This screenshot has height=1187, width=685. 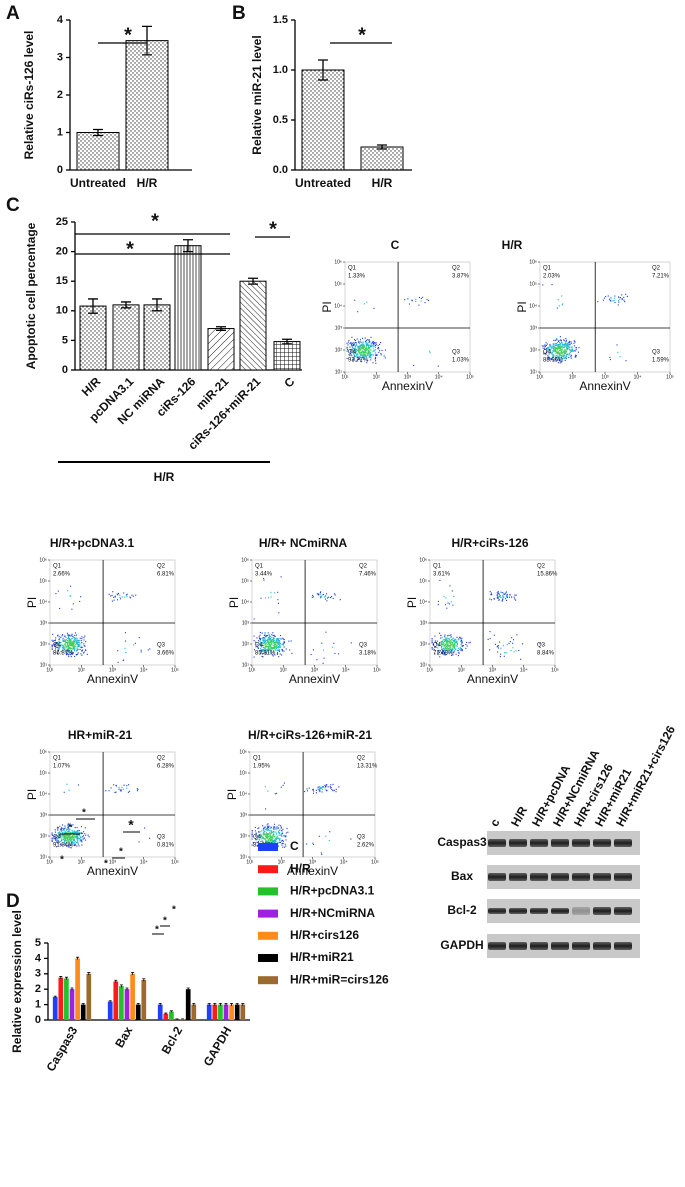 What do you see at coordinates (670, 377) in the screenshot?
I see `x-tick-label: 10⁵` at bounding box center [670, 377].